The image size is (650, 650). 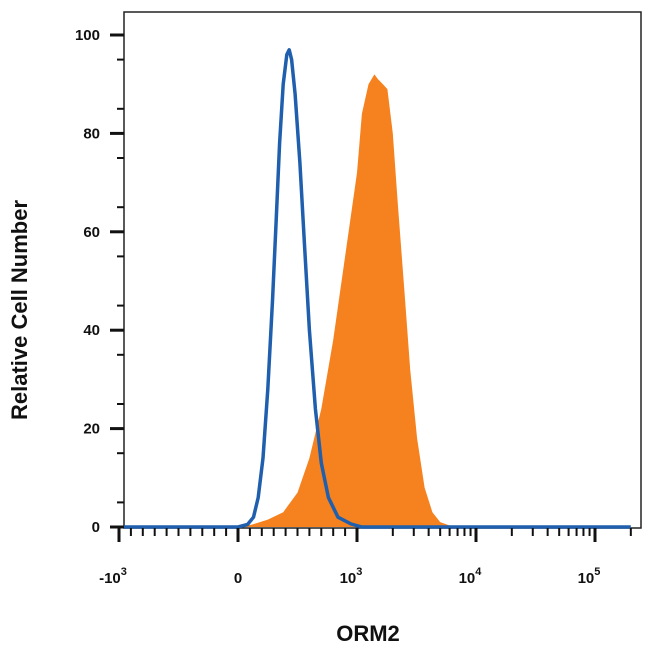 I want to click on y-tick-label: 60, so click(x=91, y=232).